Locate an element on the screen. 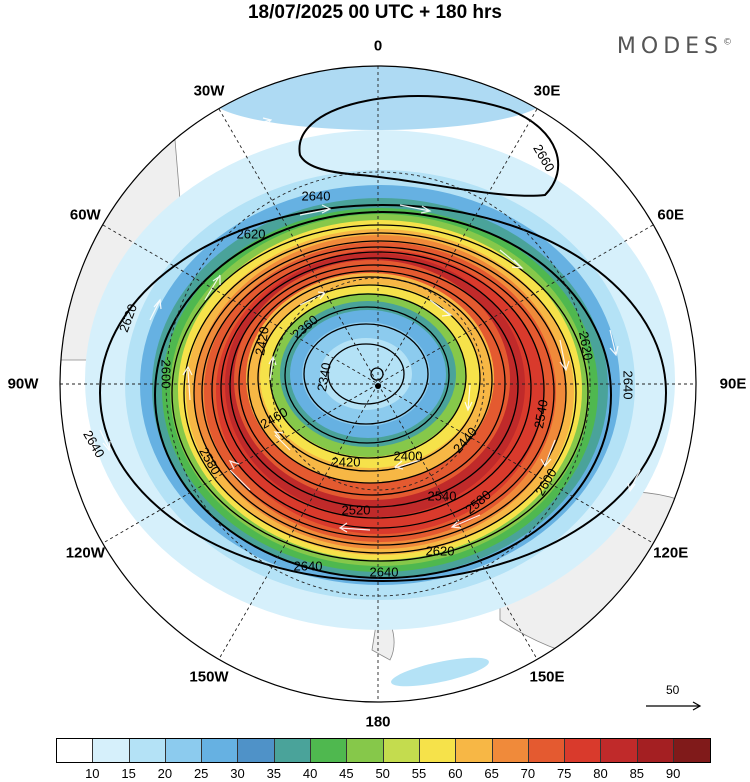 This screenshot has width=750, height=782. meridian-label: 60E is located at coordinates (671, 215).